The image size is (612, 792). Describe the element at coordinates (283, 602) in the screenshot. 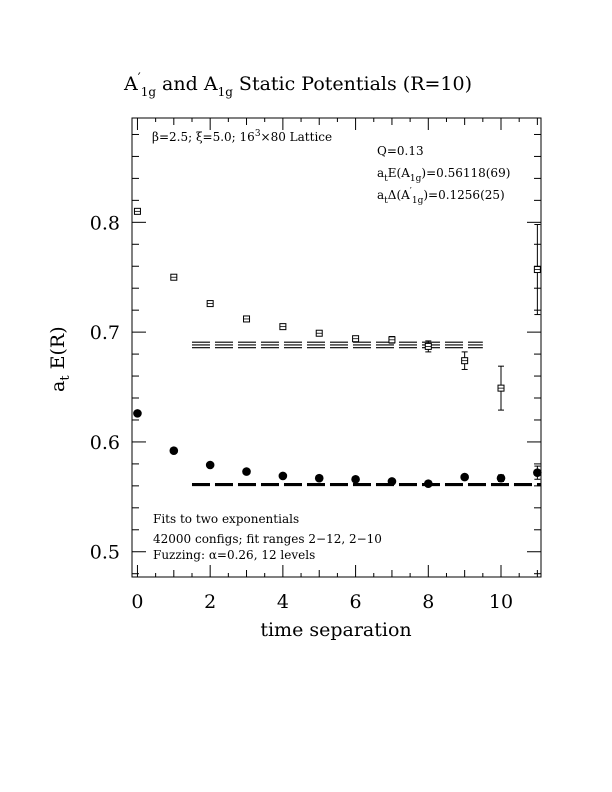

I see `x-tick-label: 4` at that location.